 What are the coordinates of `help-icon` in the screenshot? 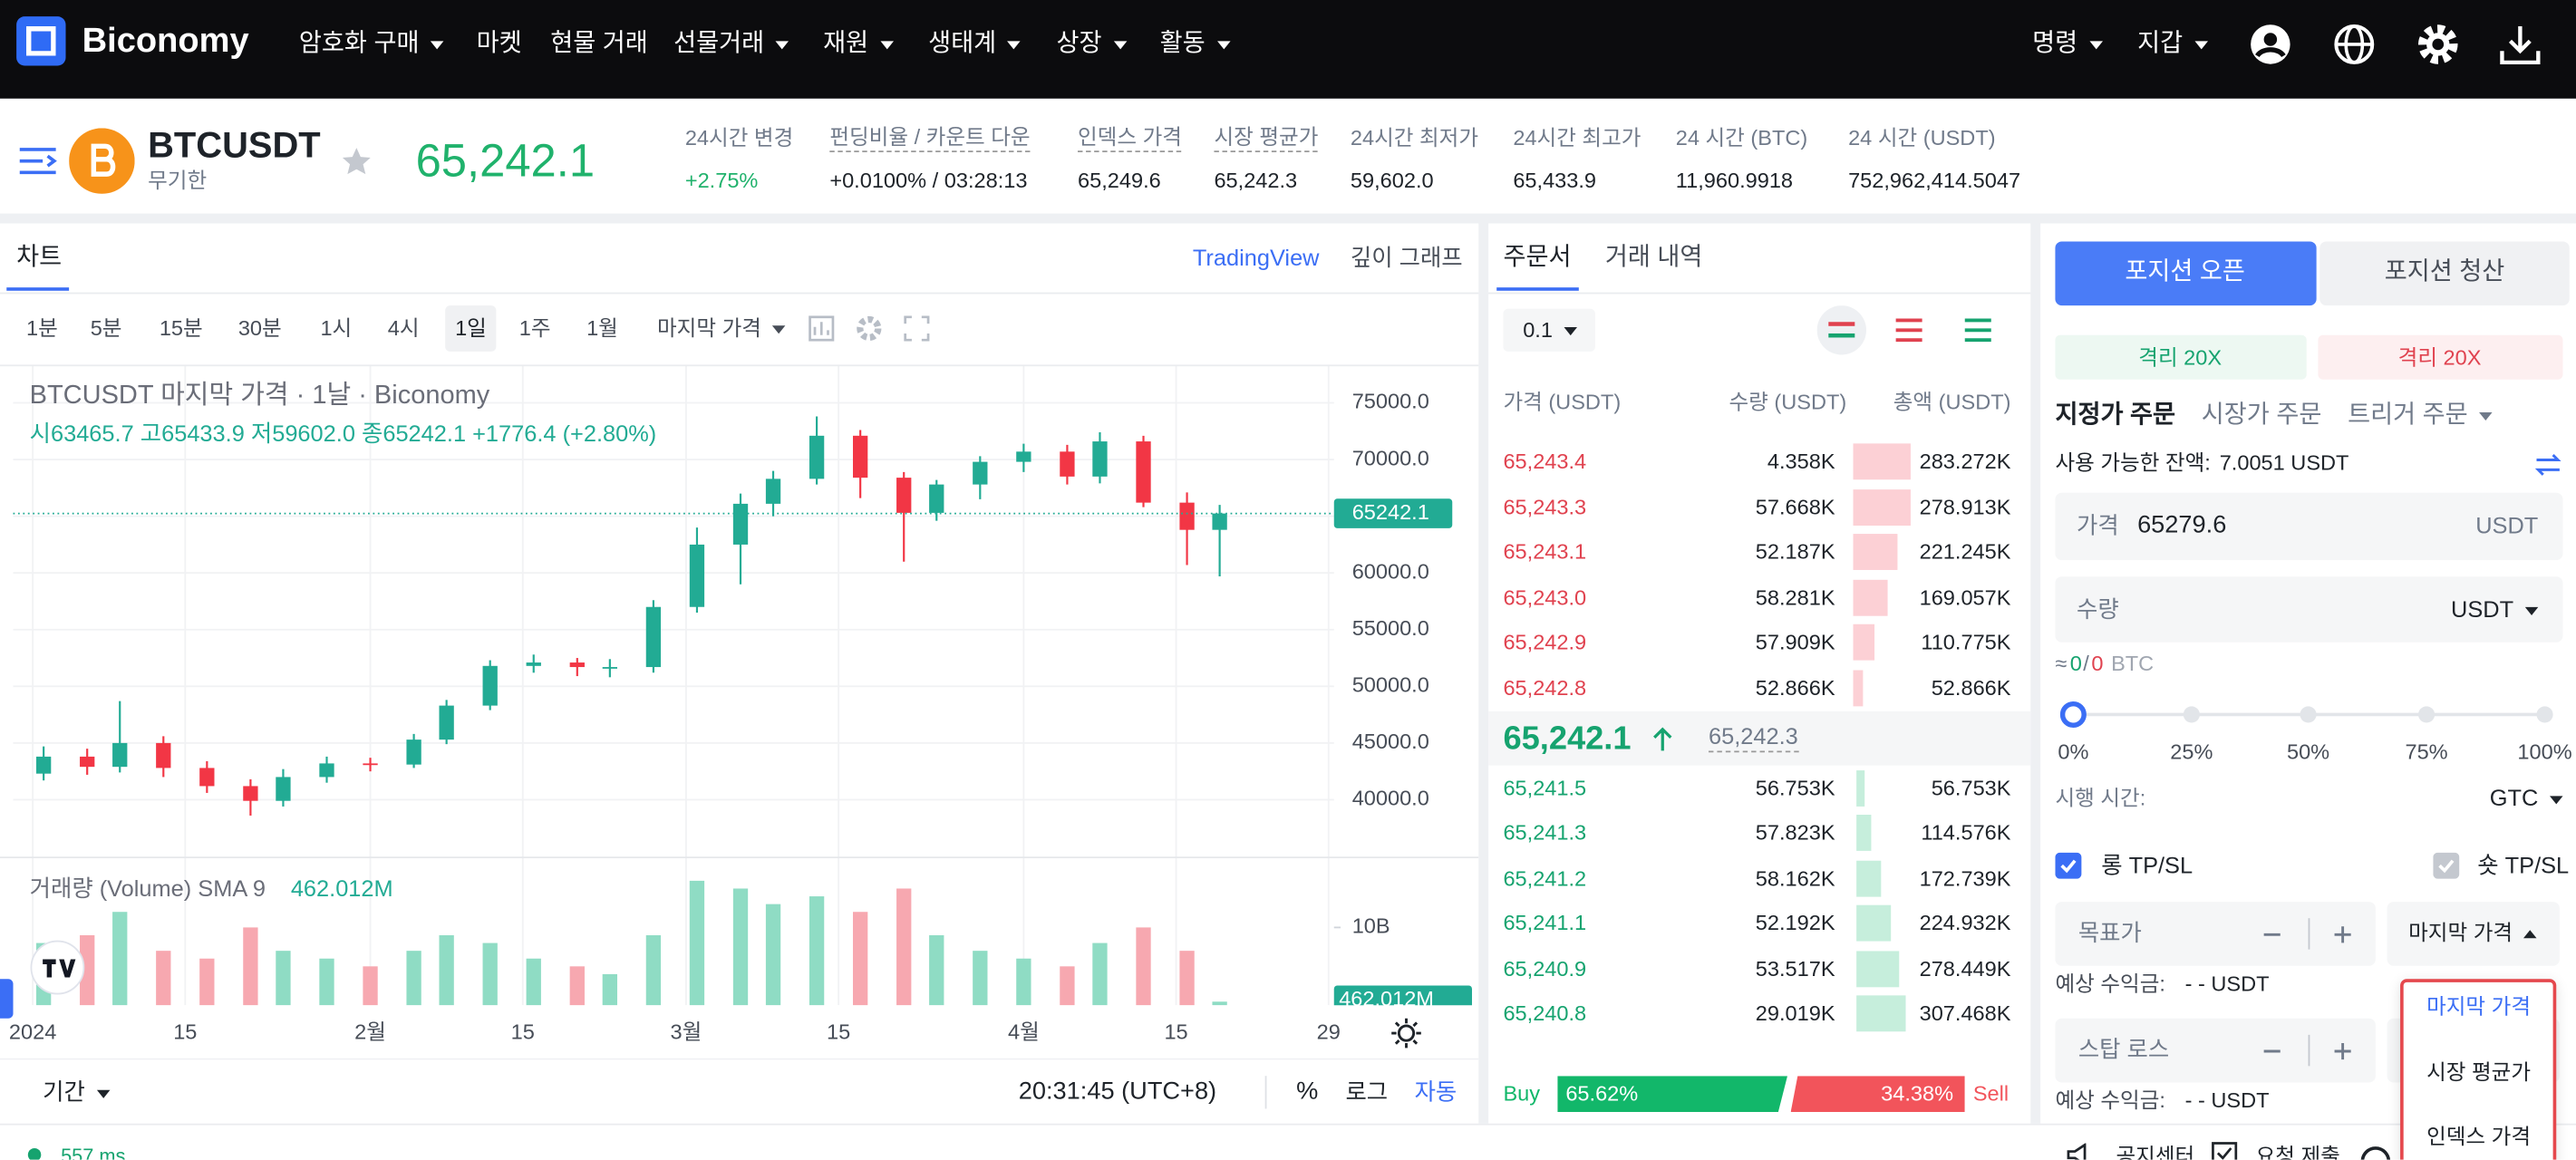 It's located at (2375, 1151).